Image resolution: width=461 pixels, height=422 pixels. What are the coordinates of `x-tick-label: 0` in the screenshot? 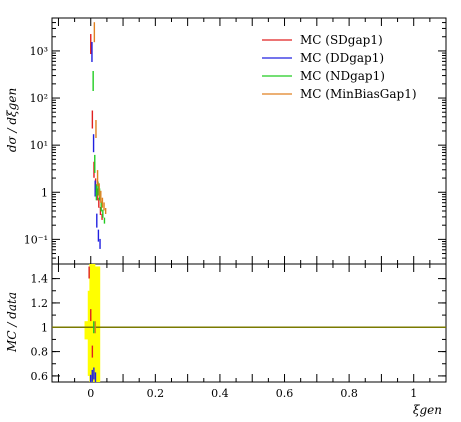 It's located at (90, 393).